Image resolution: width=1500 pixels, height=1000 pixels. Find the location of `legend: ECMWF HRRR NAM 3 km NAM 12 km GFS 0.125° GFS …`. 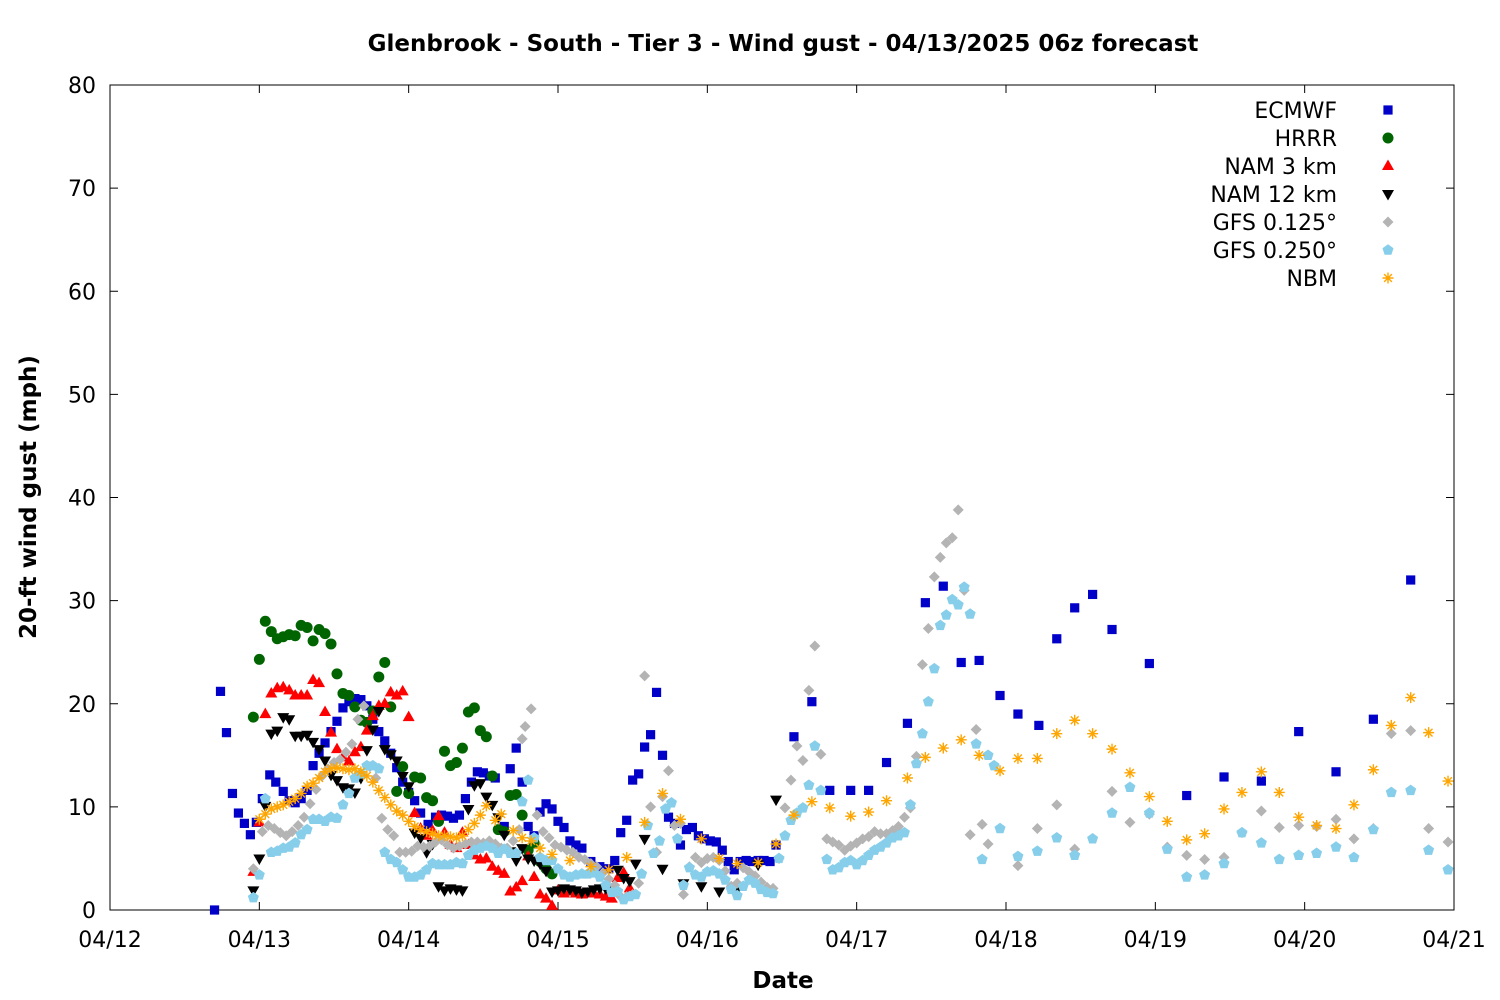

legend: ECMWF HRRR NAM 3 km NAM 12 km GFS 0.125° GFS … is located at coordinates (1302, 195).